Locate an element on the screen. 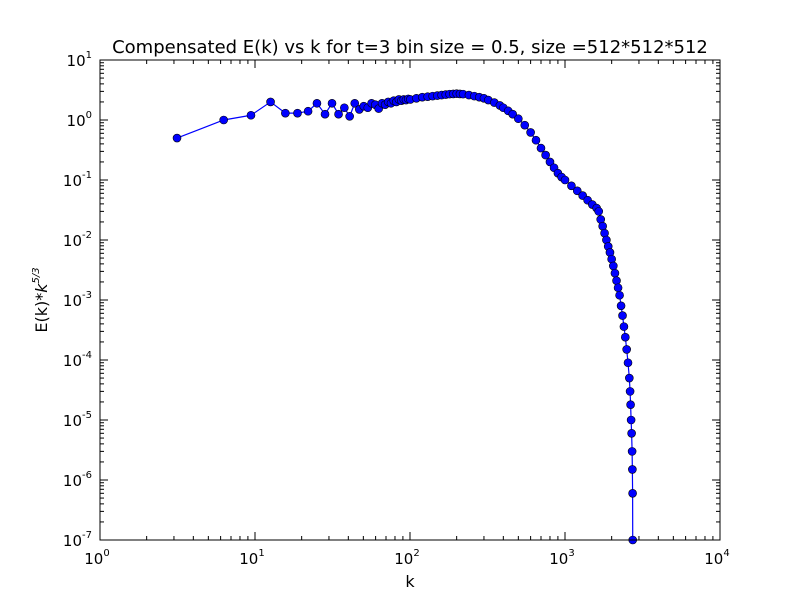 The width and height of the screenshot is (800, 604). y-axis-label-main: E(k)* is located at coordinates (41, 313).